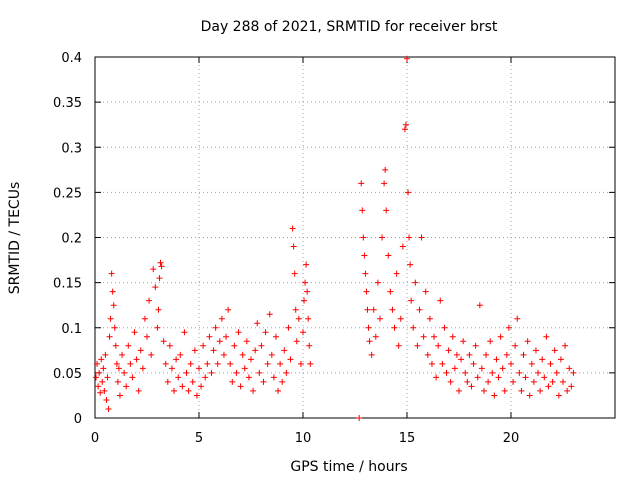 Image resolution: width=640 pixels, height=480 pixels. Describe the element at coordinates (95, 438) in the screenshot. I see `x-tick-label: 0` at that location.